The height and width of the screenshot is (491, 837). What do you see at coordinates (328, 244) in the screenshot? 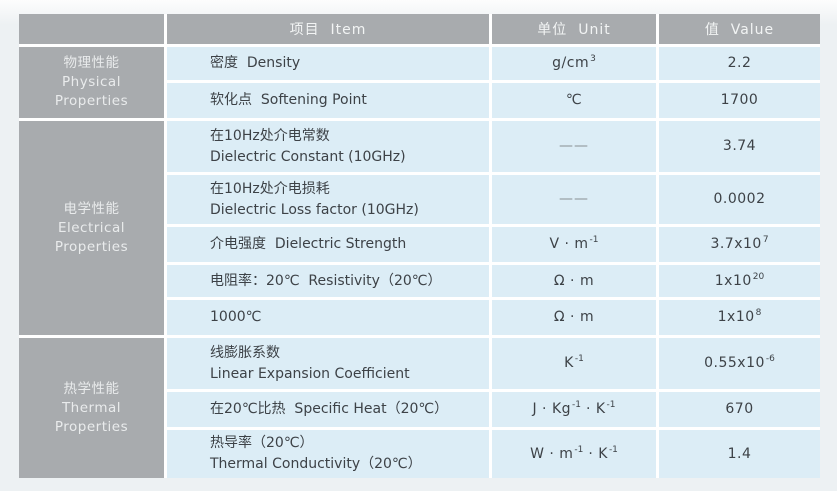
I see `item-cell: 介电强度 Dielectric Strength` at bounding box center [328, 244].